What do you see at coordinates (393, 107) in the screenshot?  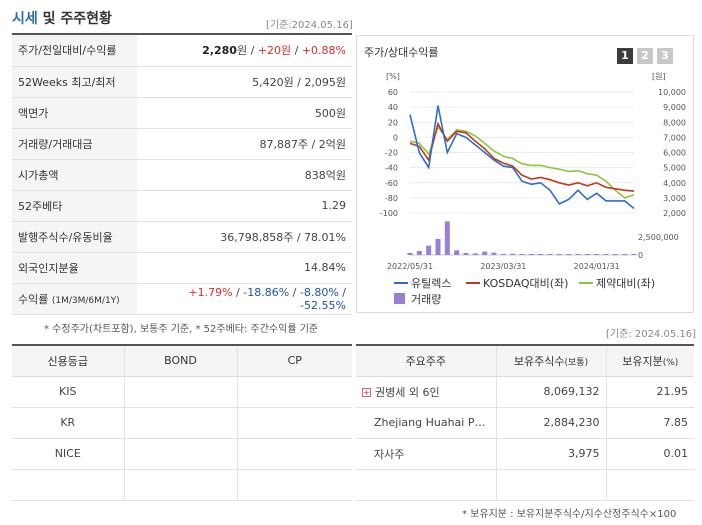 I see `left-tick-label: 40` at bounding box center [393, 107].